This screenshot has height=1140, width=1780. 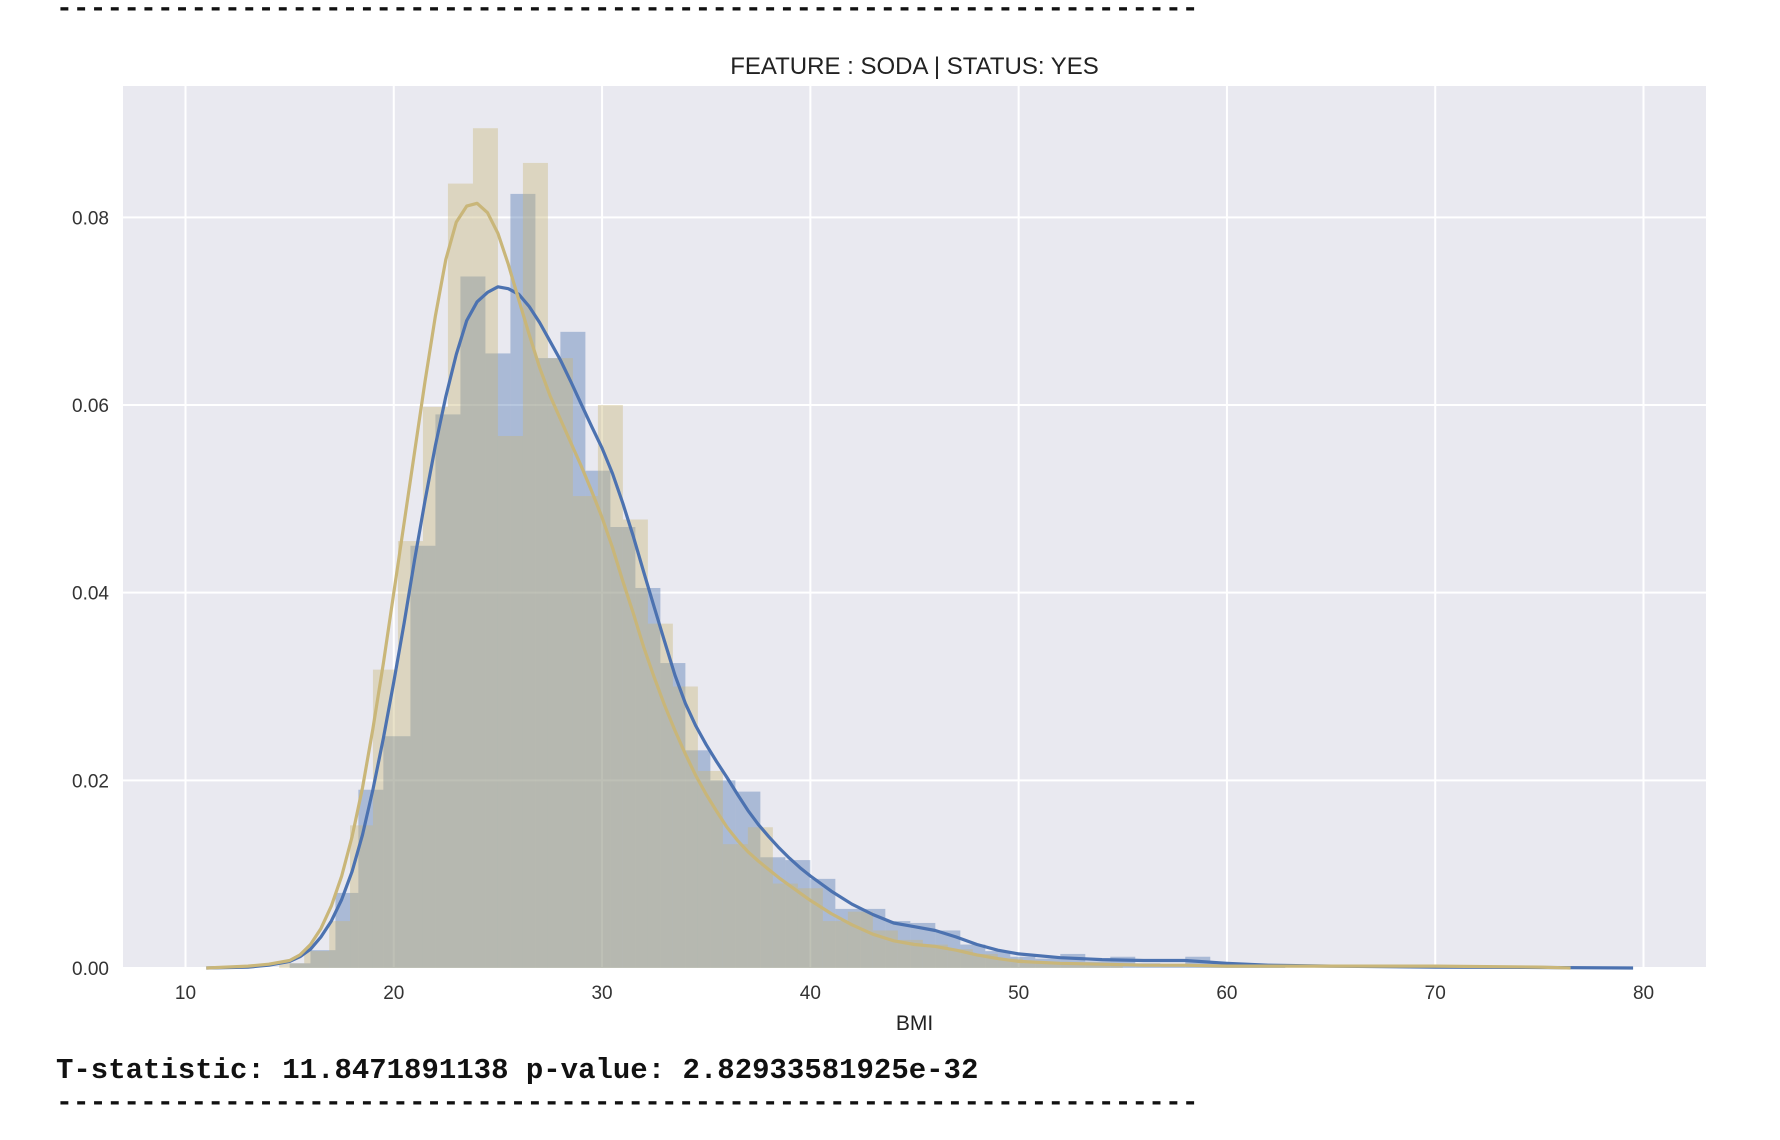 I want to click on y-tick-label: 0.00, so click(x=90, y=969).